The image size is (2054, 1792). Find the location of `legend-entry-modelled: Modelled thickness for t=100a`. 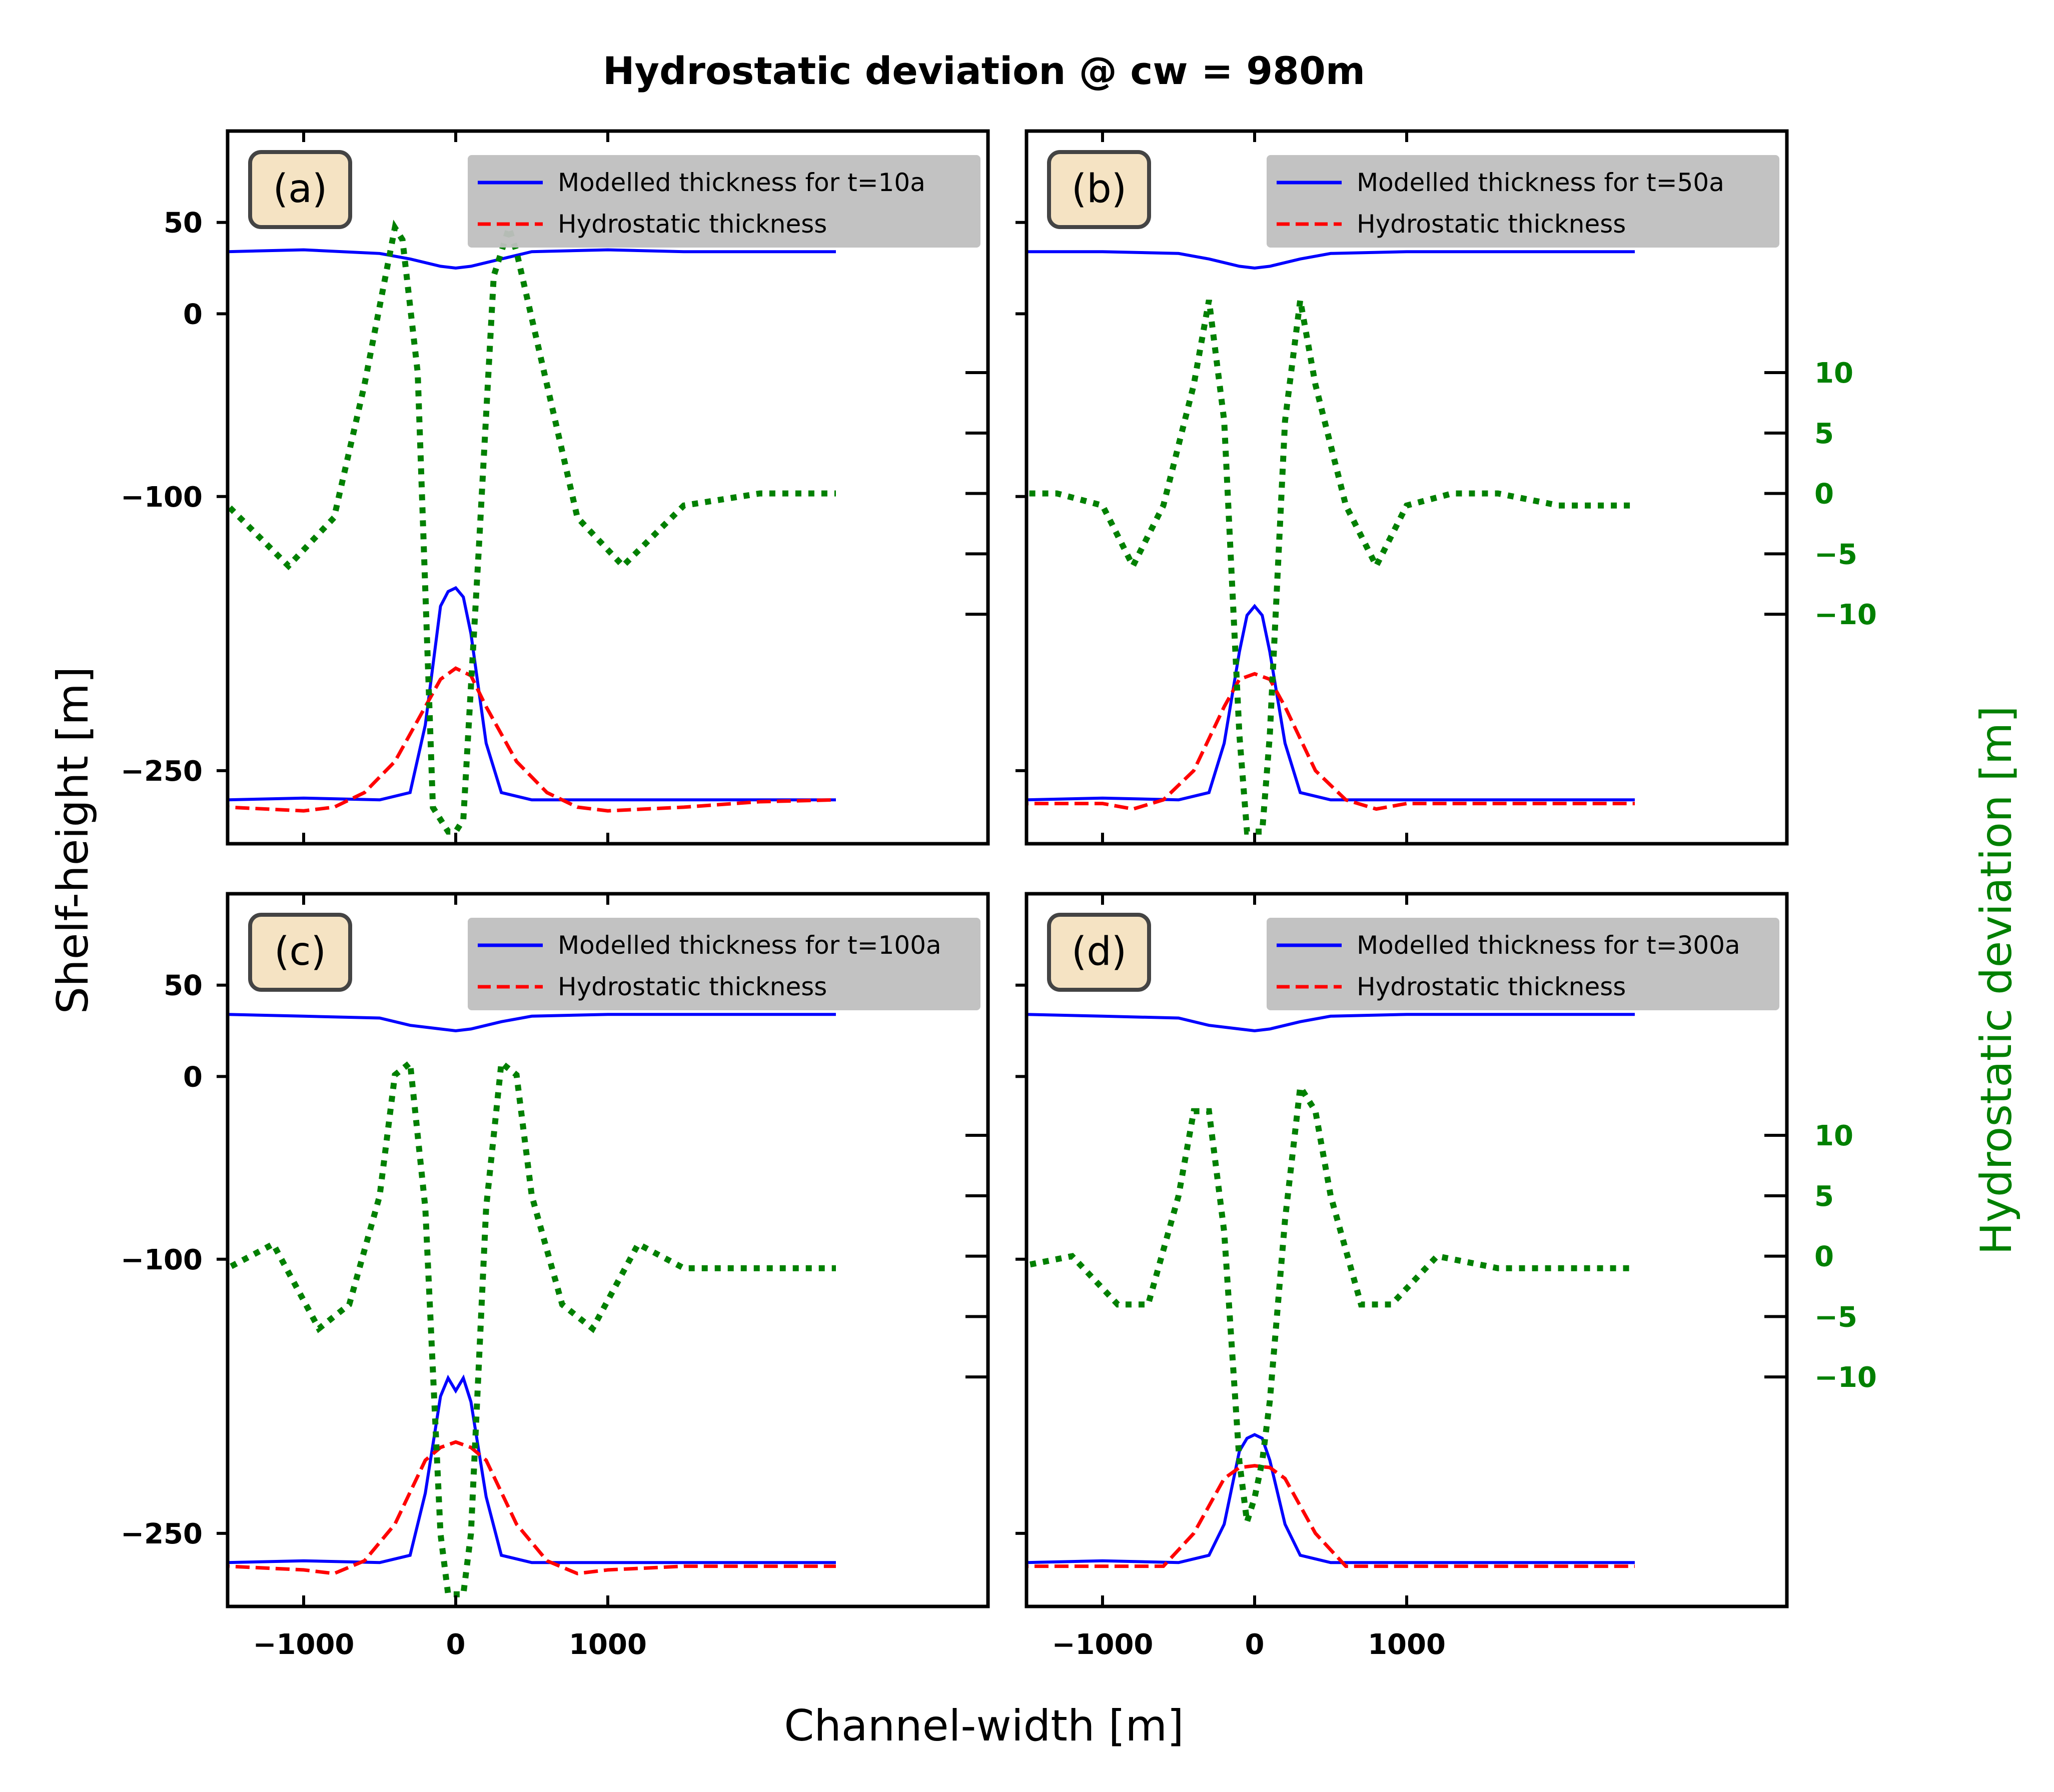

legend-entry-modelled: Modelled thickness for t=100a is located at coordinates (750, 945).